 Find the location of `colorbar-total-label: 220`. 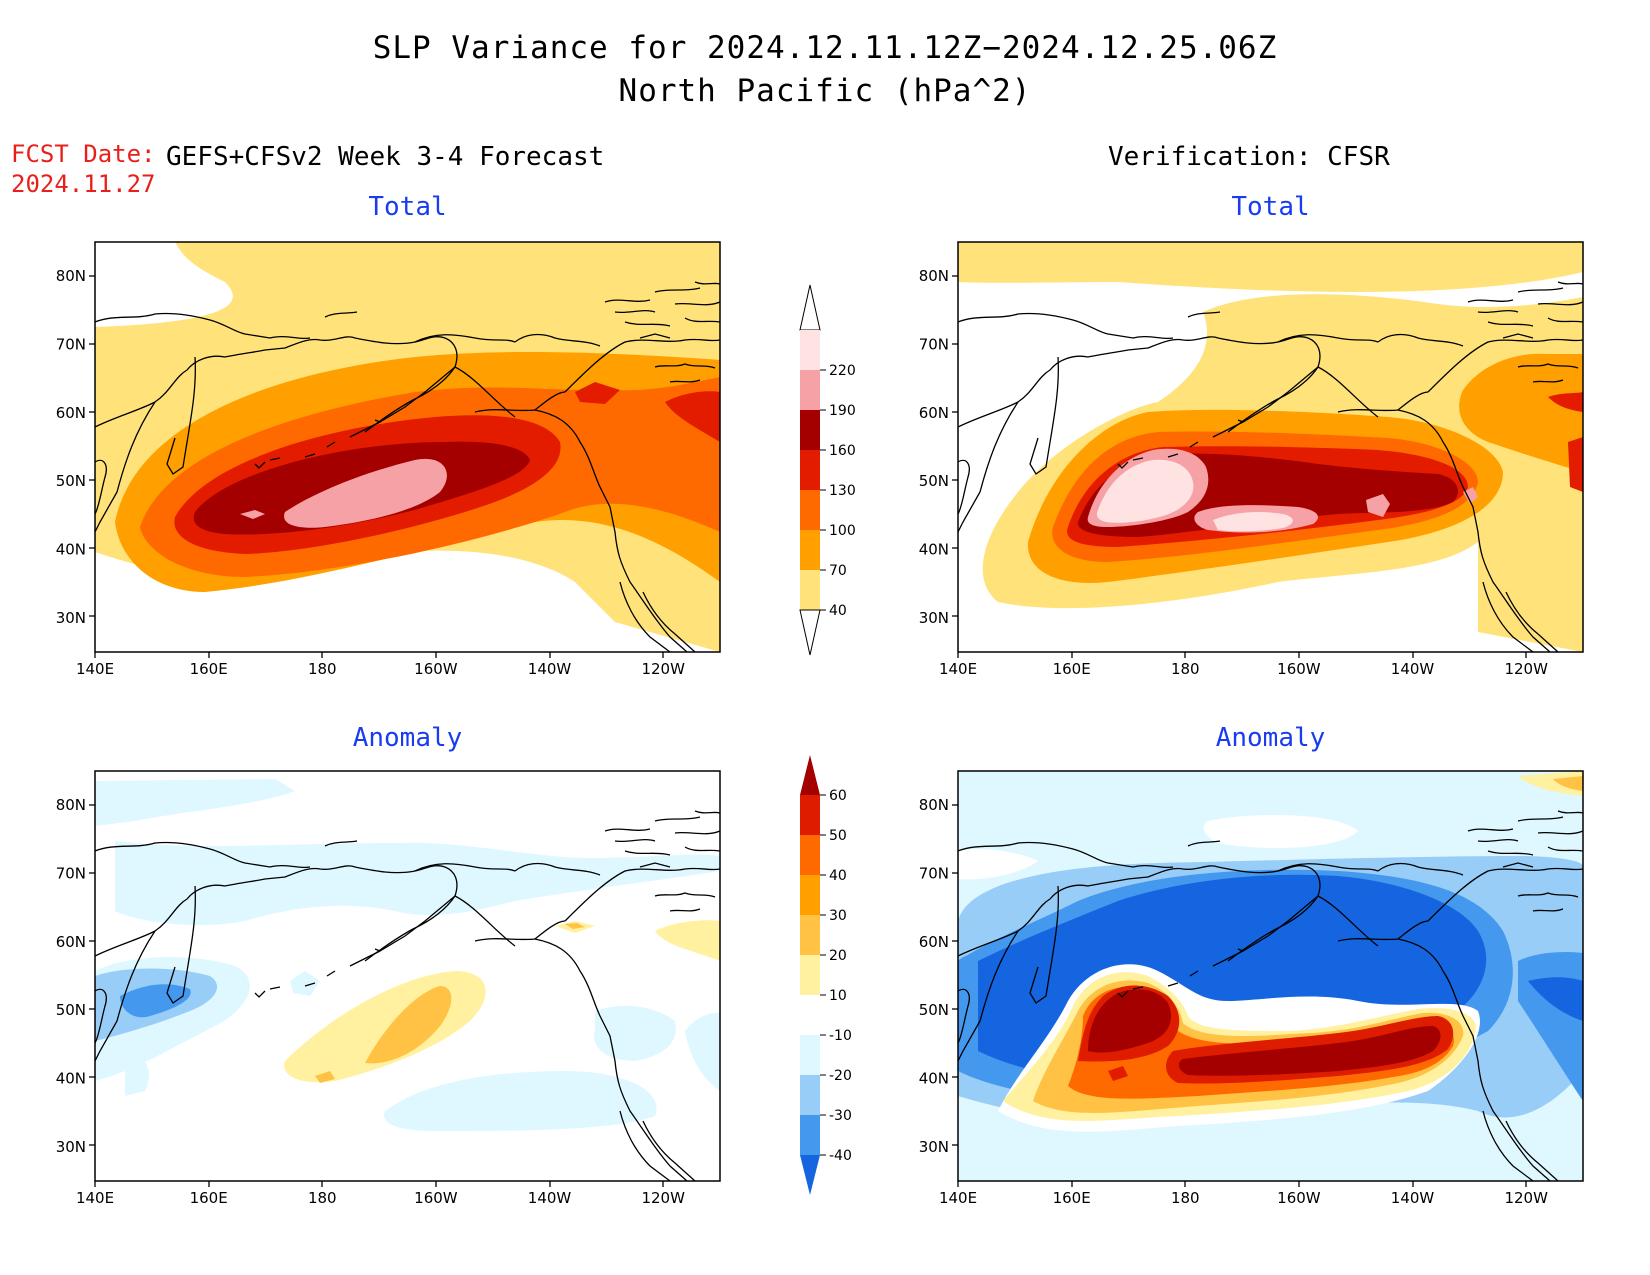

colorbar-total-label: 220 is located at coordinates (842, 371).